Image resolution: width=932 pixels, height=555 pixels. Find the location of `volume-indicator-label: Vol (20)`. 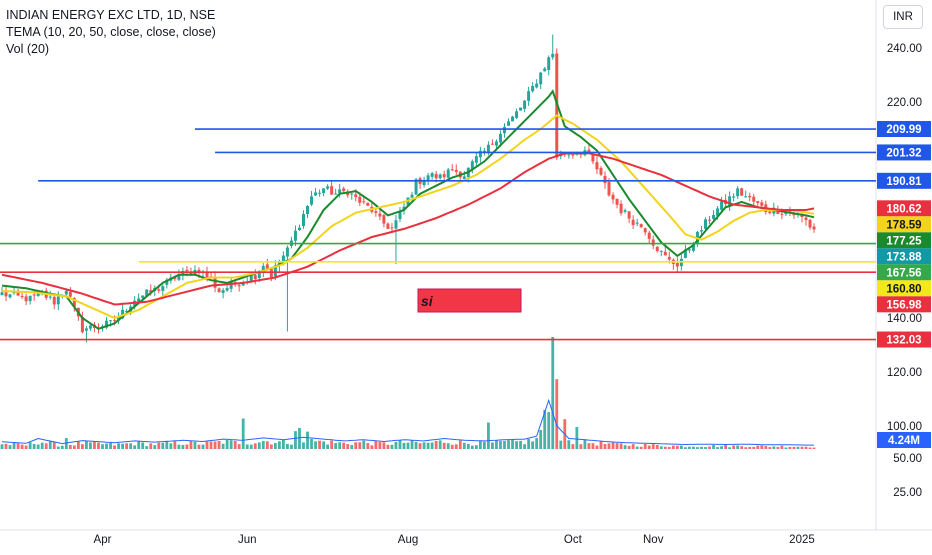

volume-indicator-label: Vol (20) is located at coordinates (28, 49).